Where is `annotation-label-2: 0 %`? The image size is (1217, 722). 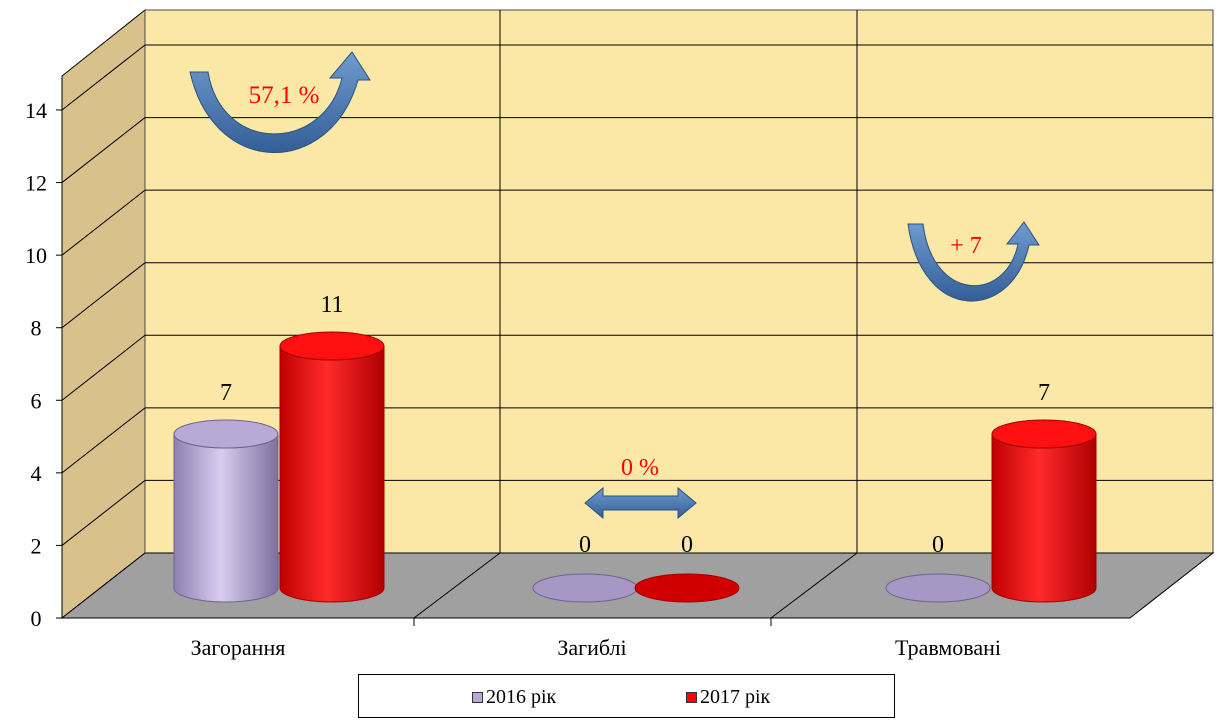 annotation-label-2: 0 % is located at coordinates (640, 468).